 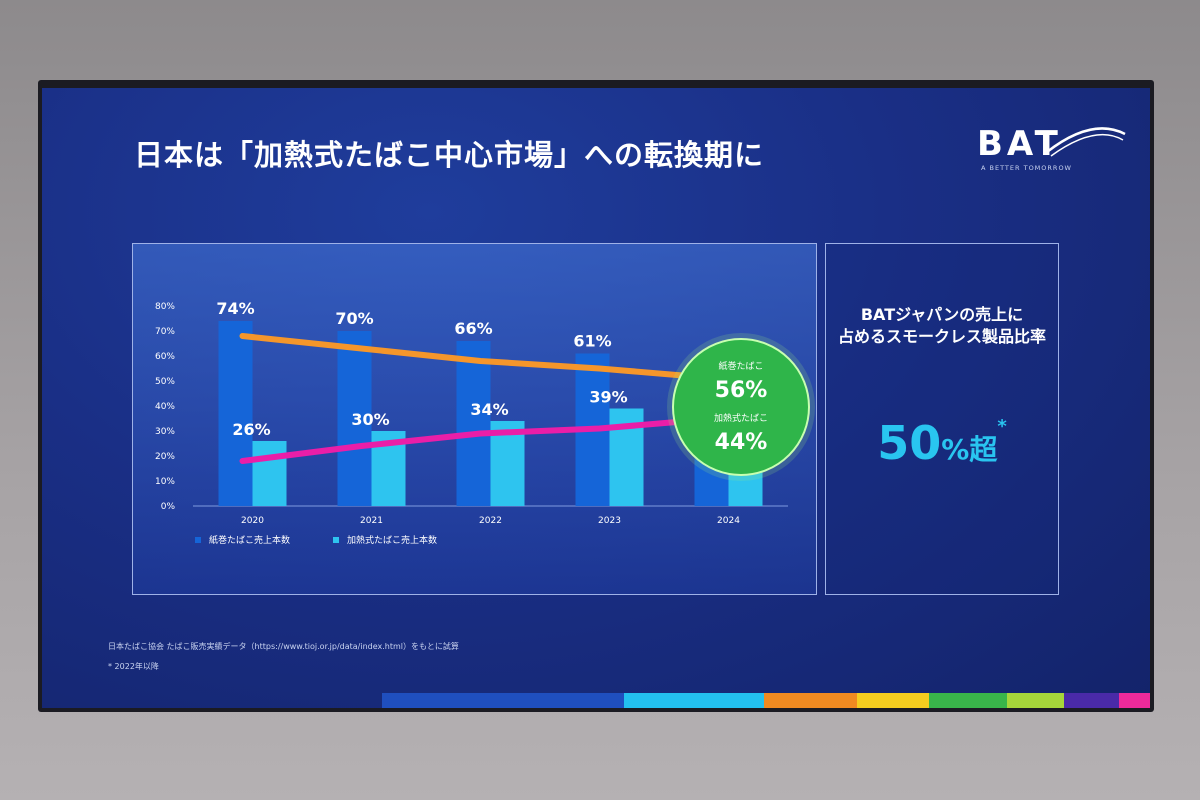 I want to click on ratio-number: 50, so click(x=909, y=443).